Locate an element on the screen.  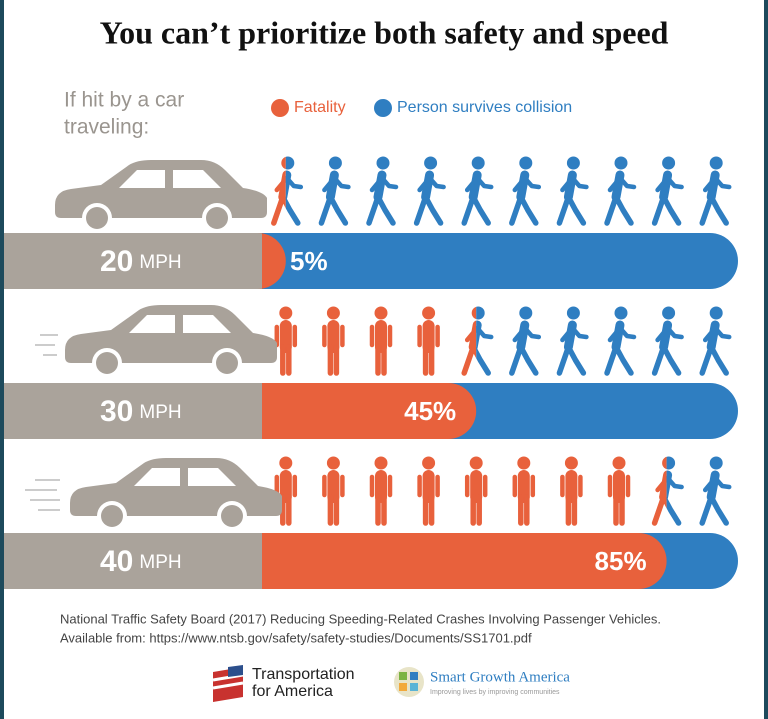
bar is located at coordinates (369, 411).